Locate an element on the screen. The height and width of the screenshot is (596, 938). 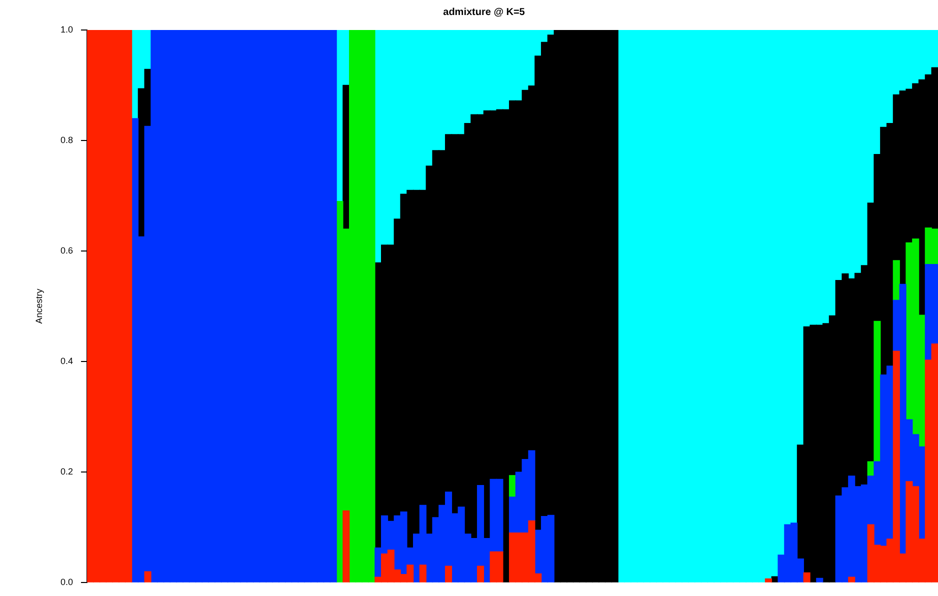
y-tick-label: 0.2 is located at coordinates (66, 471).